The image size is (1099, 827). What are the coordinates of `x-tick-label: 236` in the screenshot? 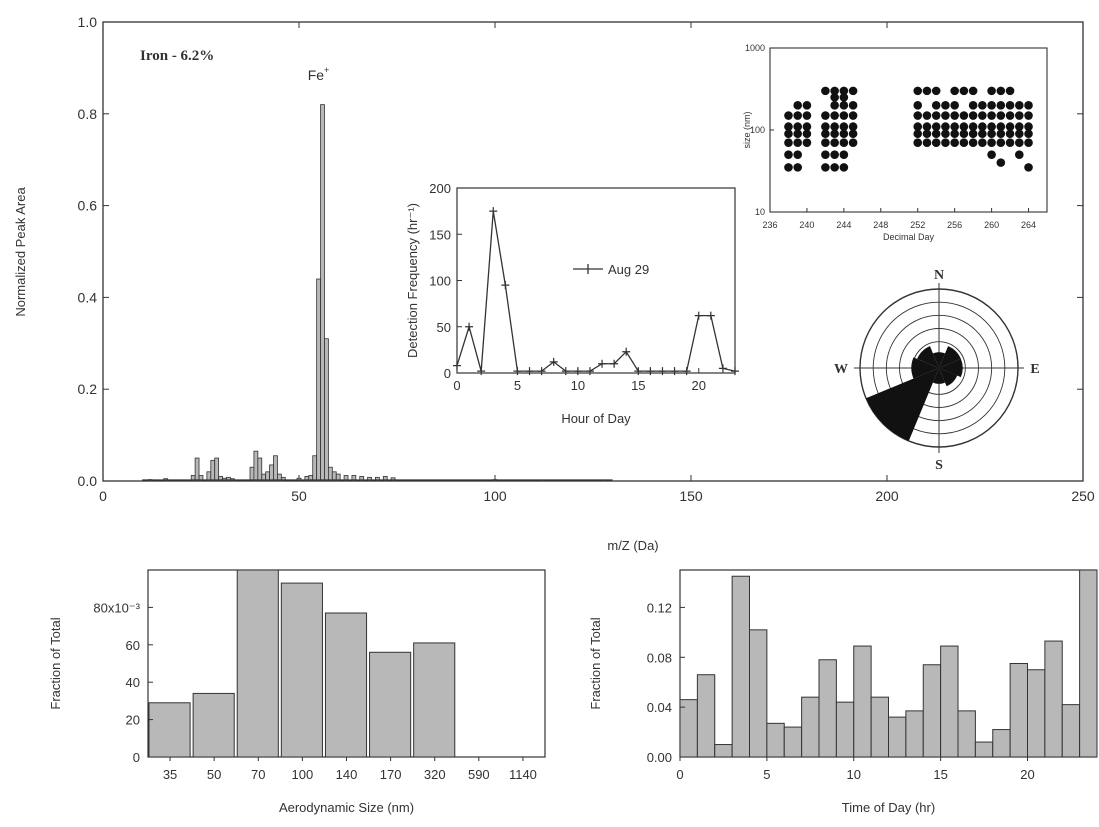 It's located at (769, 225).